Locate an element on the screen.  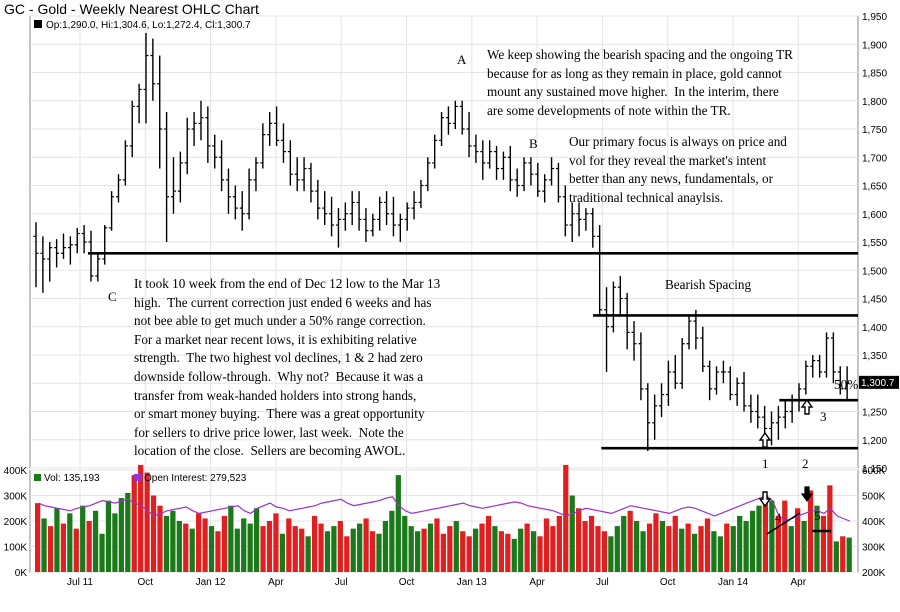
price-tick-label: 1,350 is located at coordinates (874, 356).